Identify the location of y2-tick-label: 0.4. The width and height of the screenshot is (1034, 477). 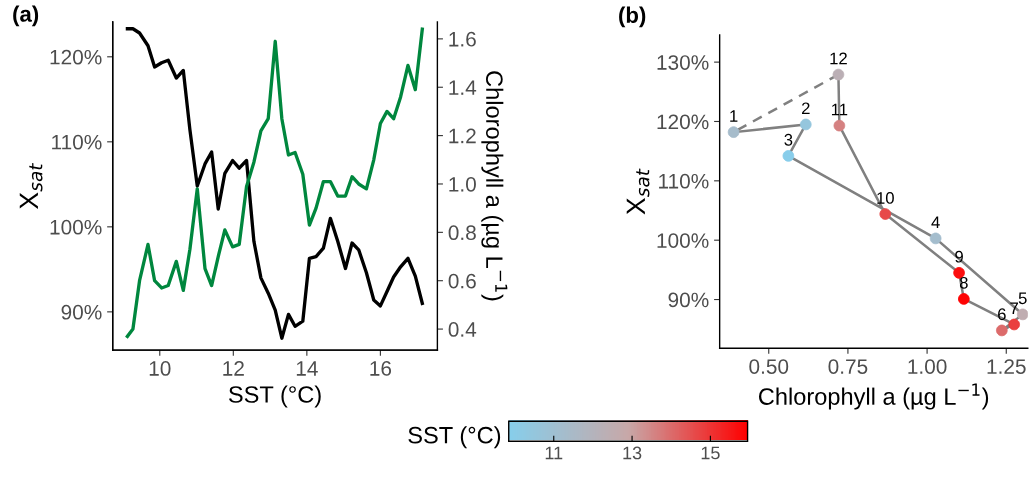
(462, 329).